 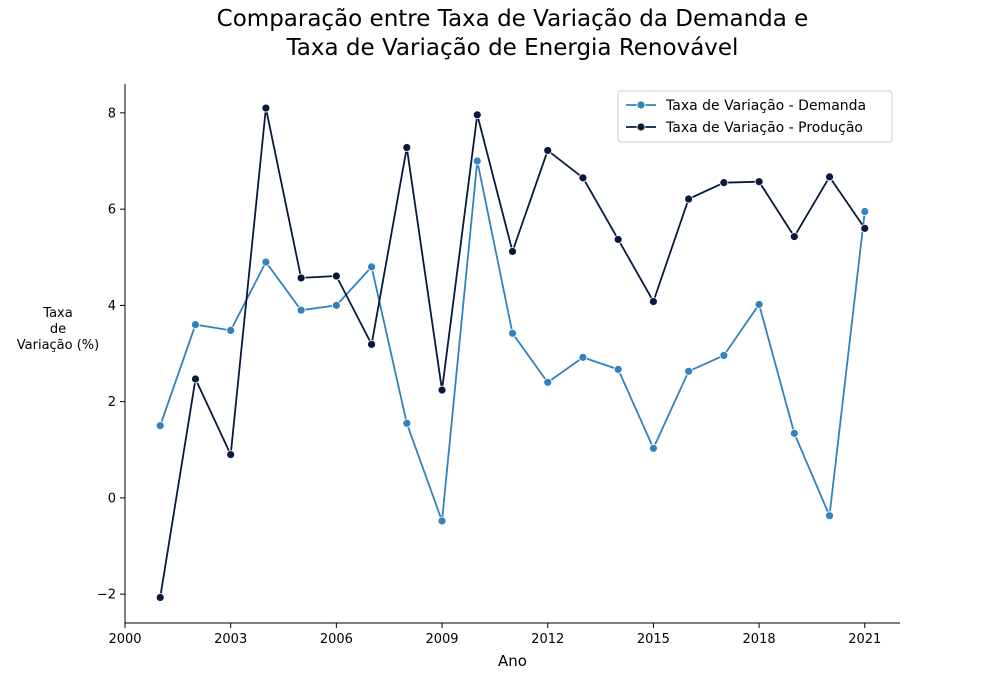 What do you see at coordinates (112, 306) in the screenshot?
I see `y-tick-label: 4` at bounding box center [112, 306].